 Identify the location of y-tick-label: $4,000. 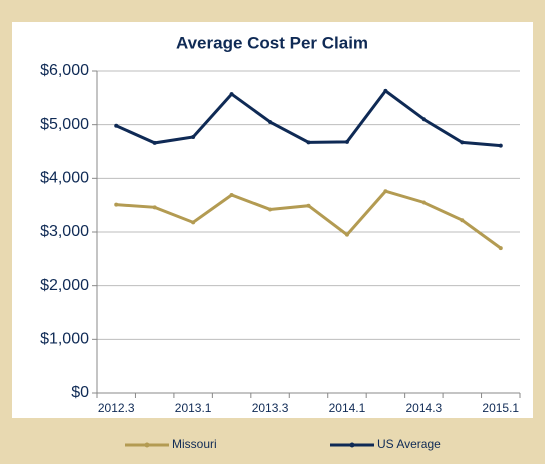
(64, 178).